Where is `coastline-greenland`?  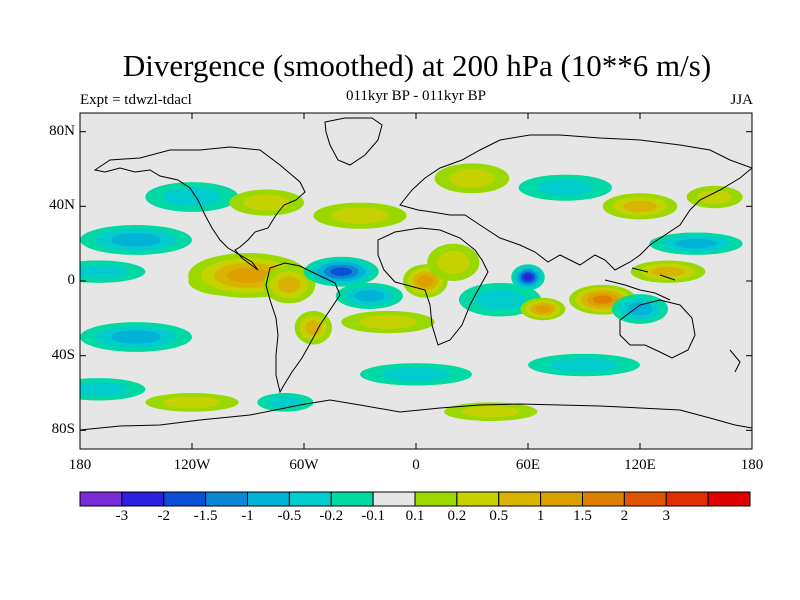
coastline-greenland is located at coordinates (353, 141).